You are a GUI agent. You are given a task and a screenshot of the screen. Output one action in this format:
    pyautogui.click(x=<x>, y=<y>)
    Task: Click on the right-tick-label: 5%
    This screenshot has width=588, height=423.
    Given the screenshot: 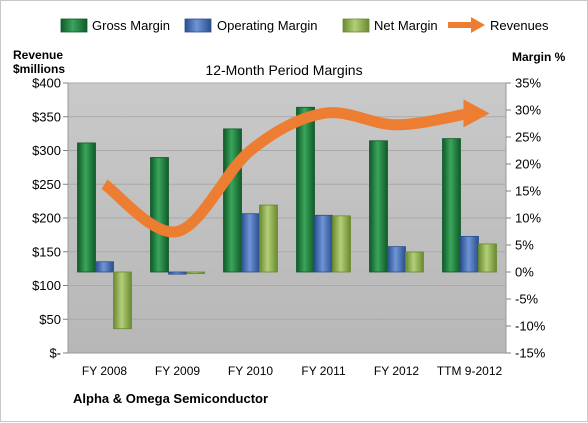 What is the action you would take?
    pyautogui.click(x=524, y=245)
    